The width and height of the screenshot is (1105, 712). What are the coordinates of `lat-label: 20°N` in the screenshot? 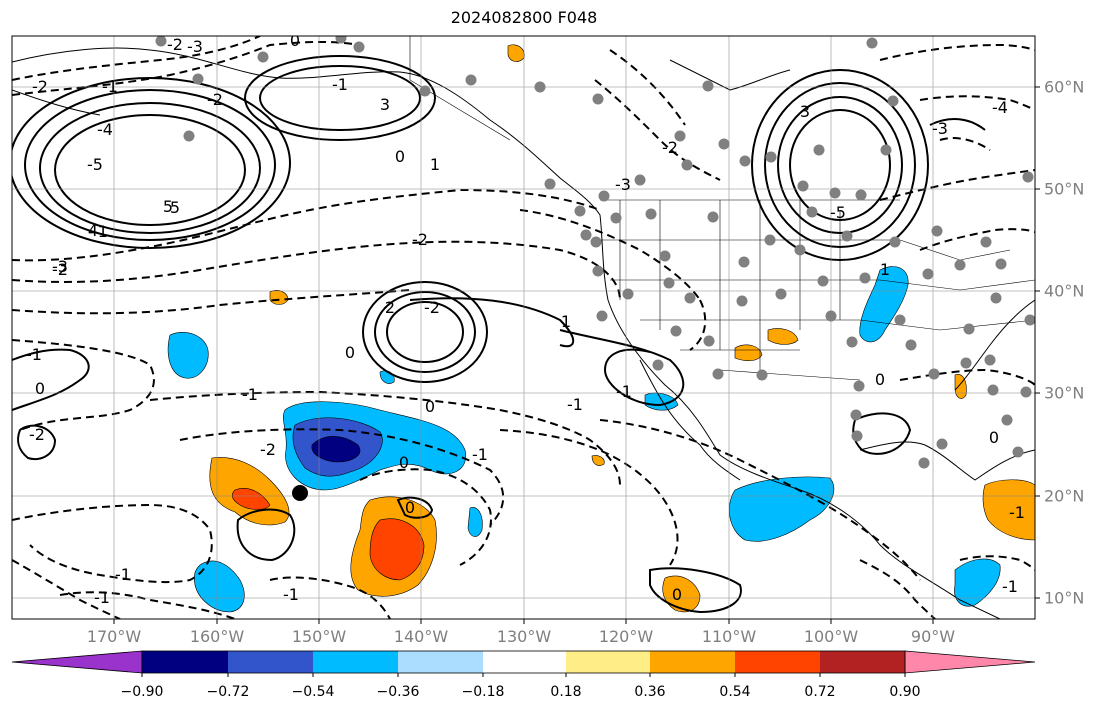 It's located at (1064, 496).